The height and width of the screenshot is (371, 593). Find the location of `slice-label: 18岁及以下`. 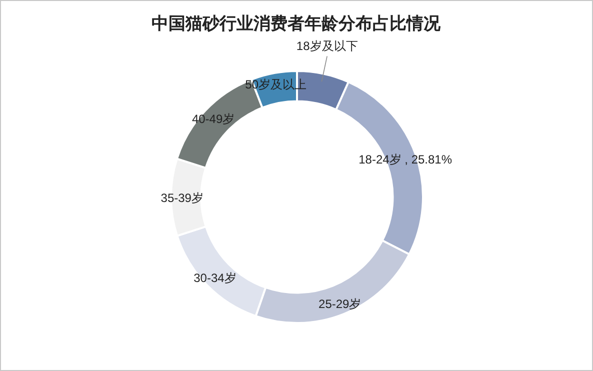

slice-label: 18岁及以下 is located at coordinates (327, 46).